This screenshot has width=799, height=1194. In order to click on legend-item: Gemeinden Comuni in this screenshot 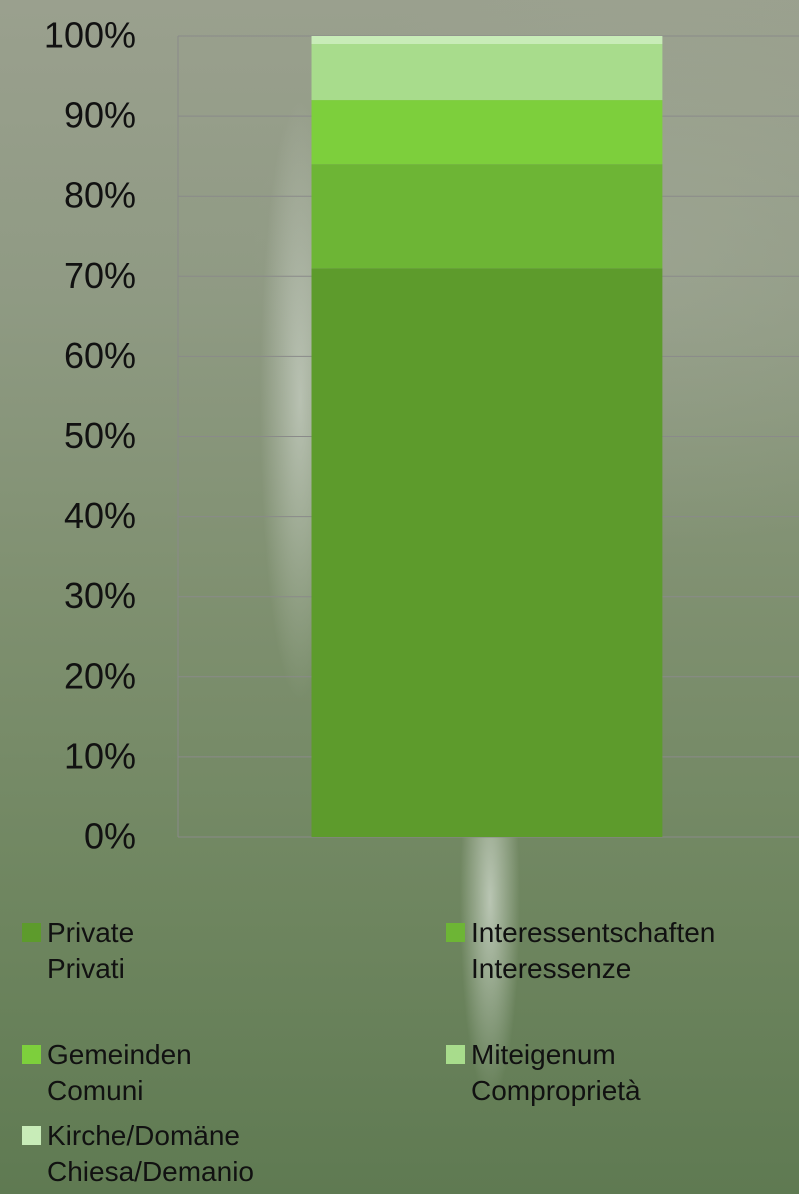, I will do `click(107, 1073)`.